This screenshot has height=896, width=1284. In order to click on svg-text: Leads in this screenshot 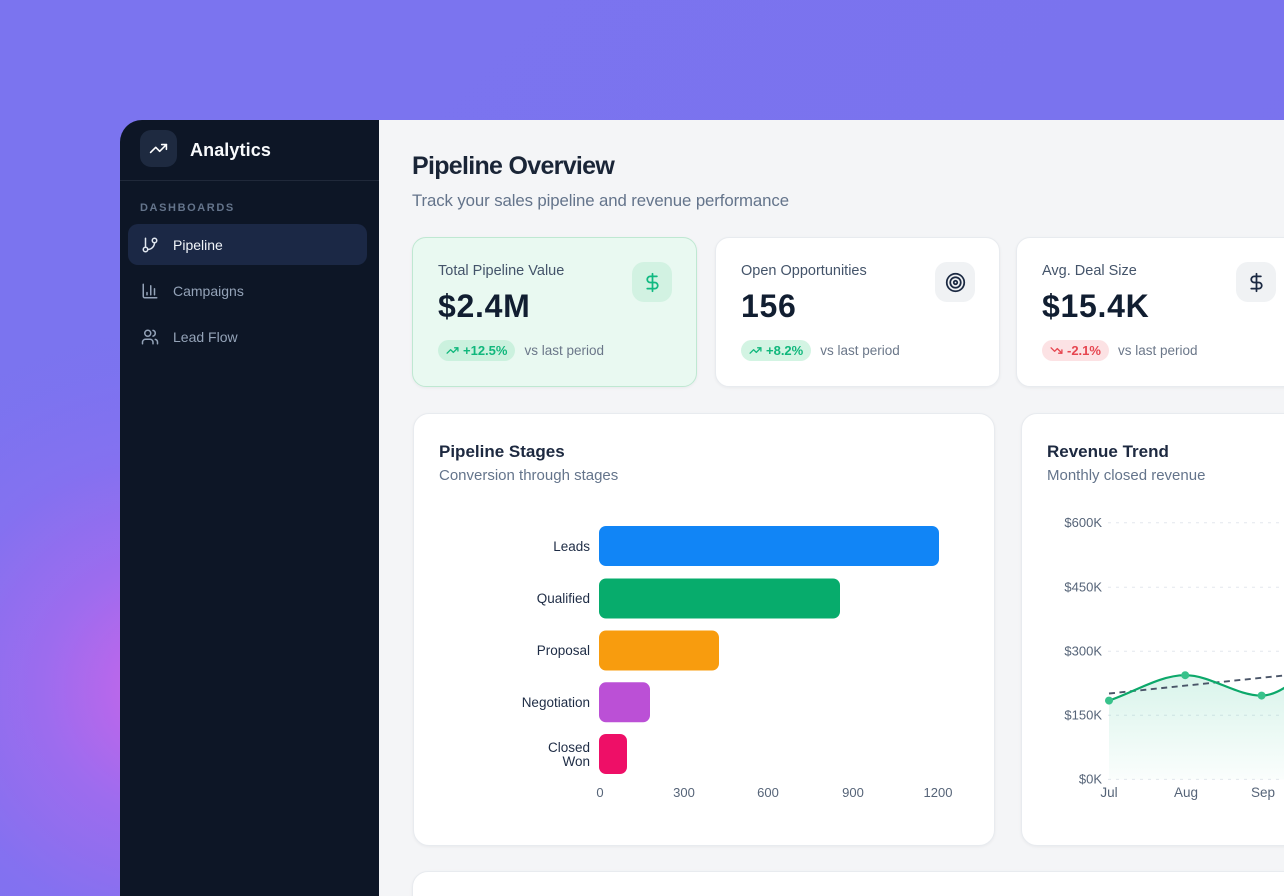, I will do `click(571, 546)`.